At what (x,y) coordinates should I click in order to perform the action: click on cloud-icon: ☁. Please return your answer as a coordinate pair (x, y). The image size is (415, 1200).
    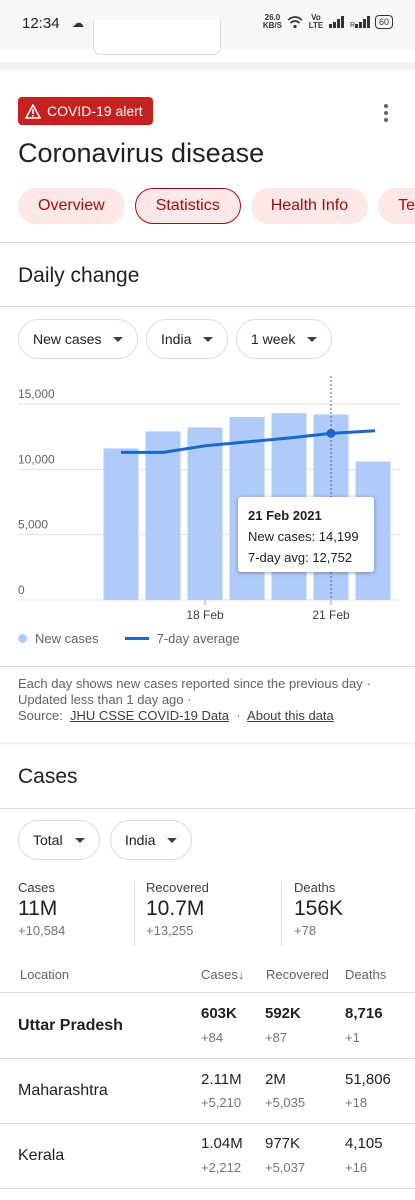
    Looking at the image, I should click on (78, 23).